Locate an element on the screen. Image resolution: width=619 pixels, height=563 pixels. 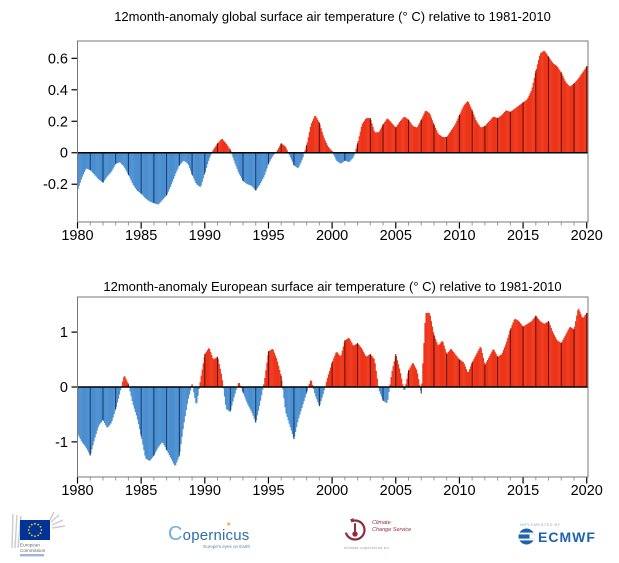
y-tick-label: 0.4 is located at coordinates (58, 91).